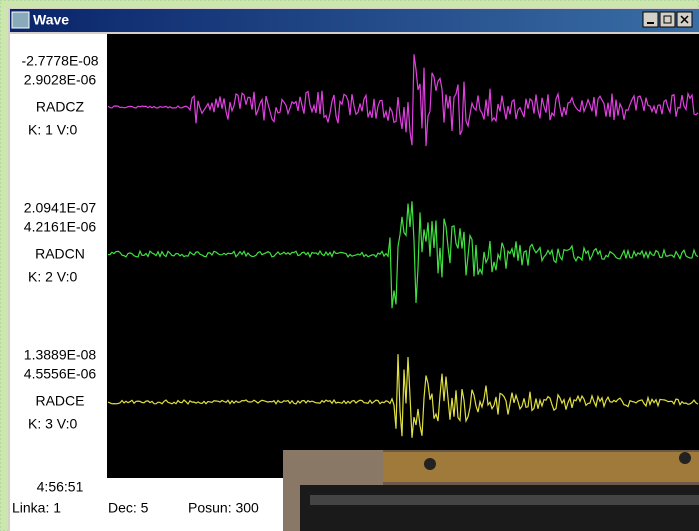 This screenshot has height=531, width=699. I want to click on channel-min: 1.3889E-08, so click(60, 355).